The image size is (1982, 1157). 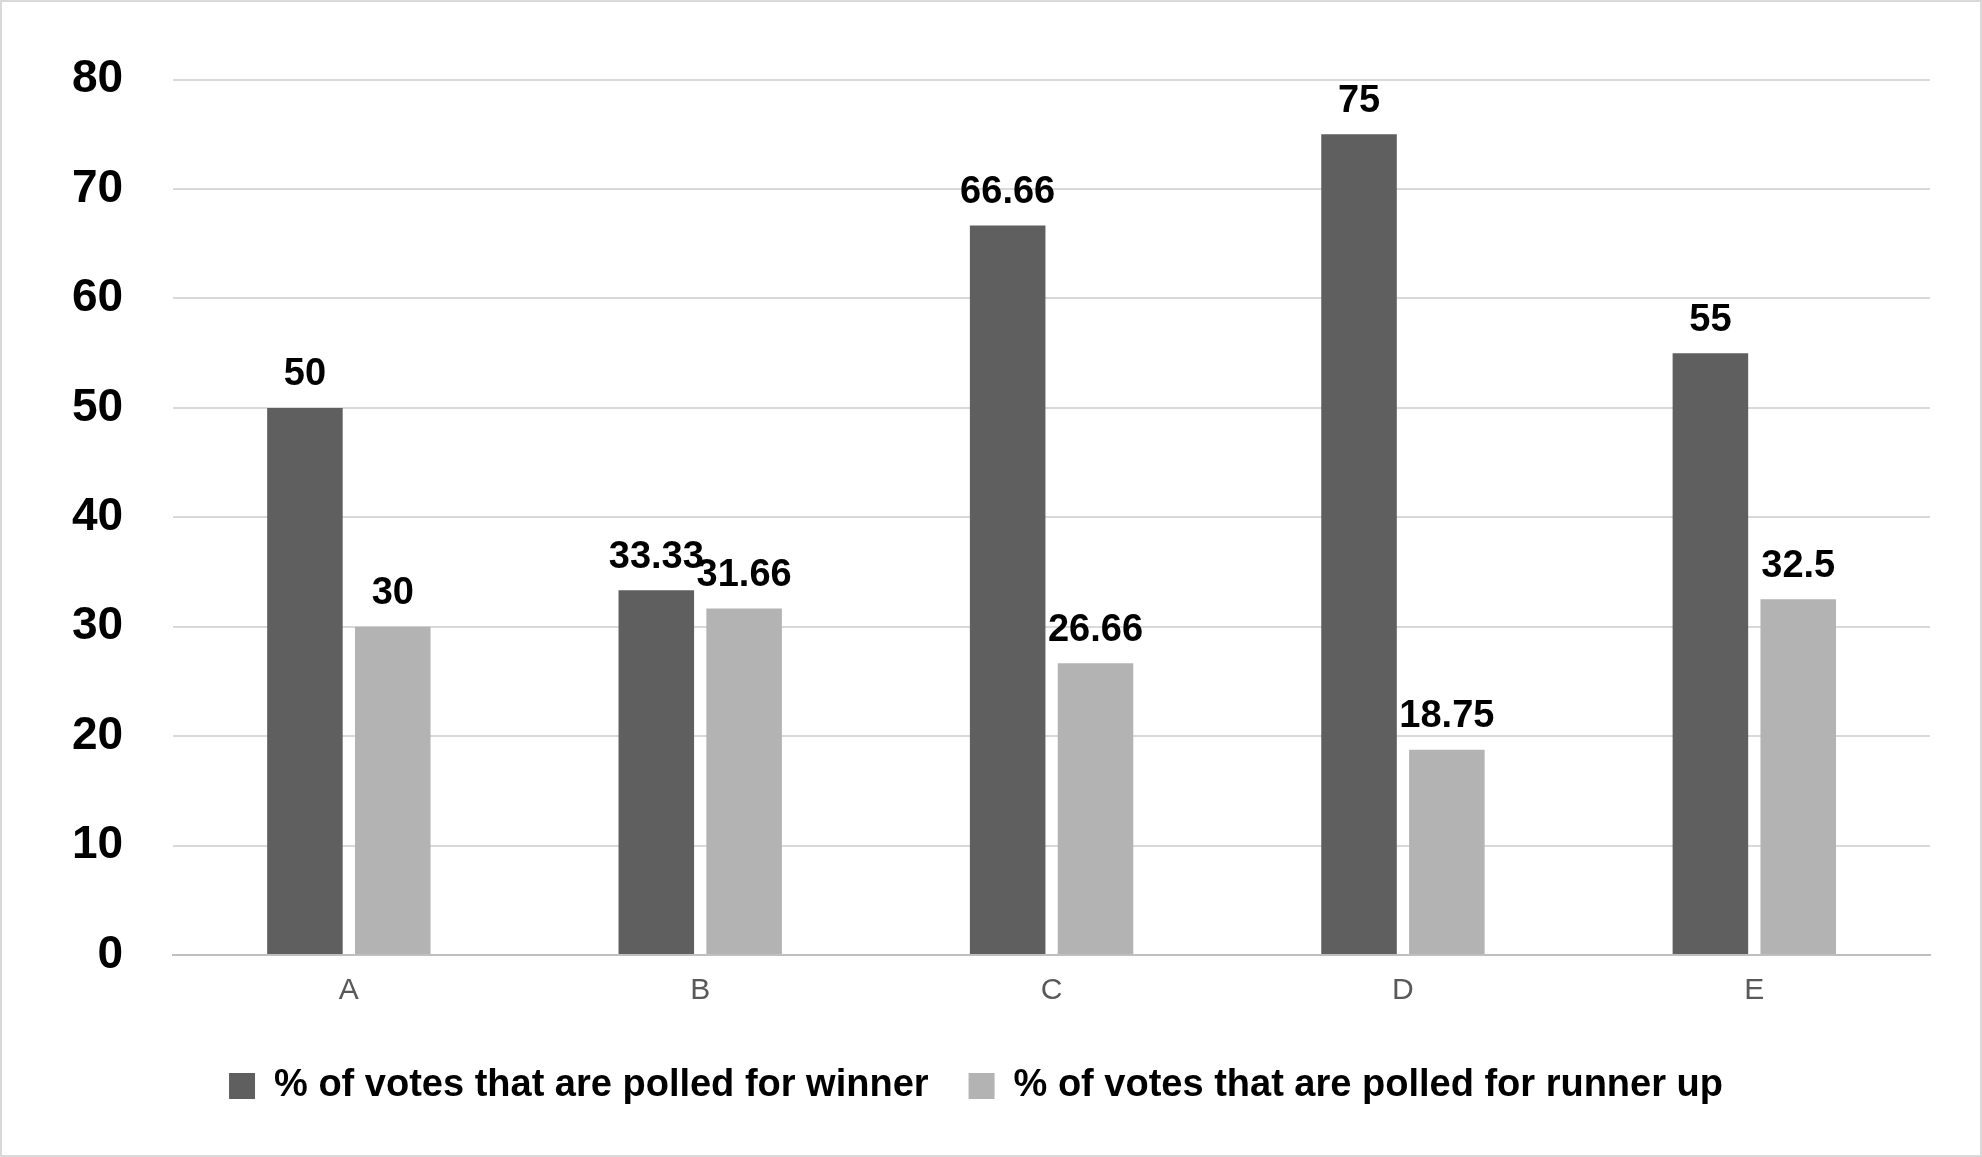 What do you see at coordinates (1051, 989) in the screenshot?
I see `x-tick-label: C` at bounding box center [1051, 989].